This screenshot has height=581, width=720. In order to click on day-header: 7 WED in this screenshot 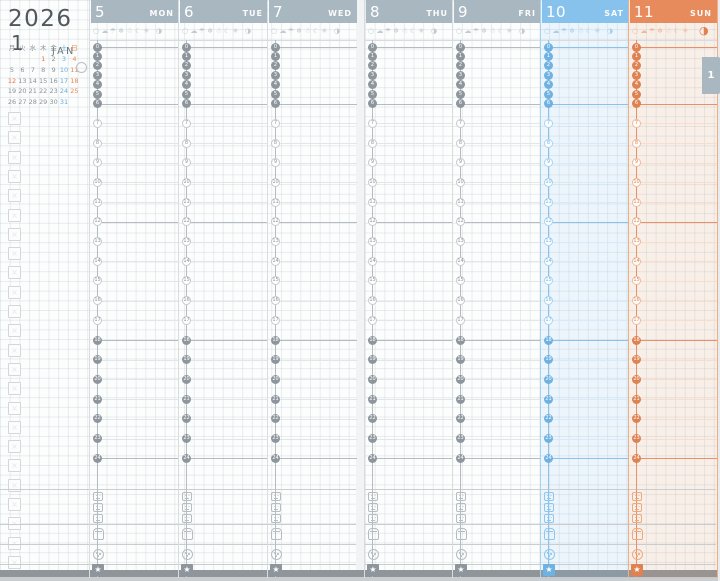, I will do `click(313, 11)`.